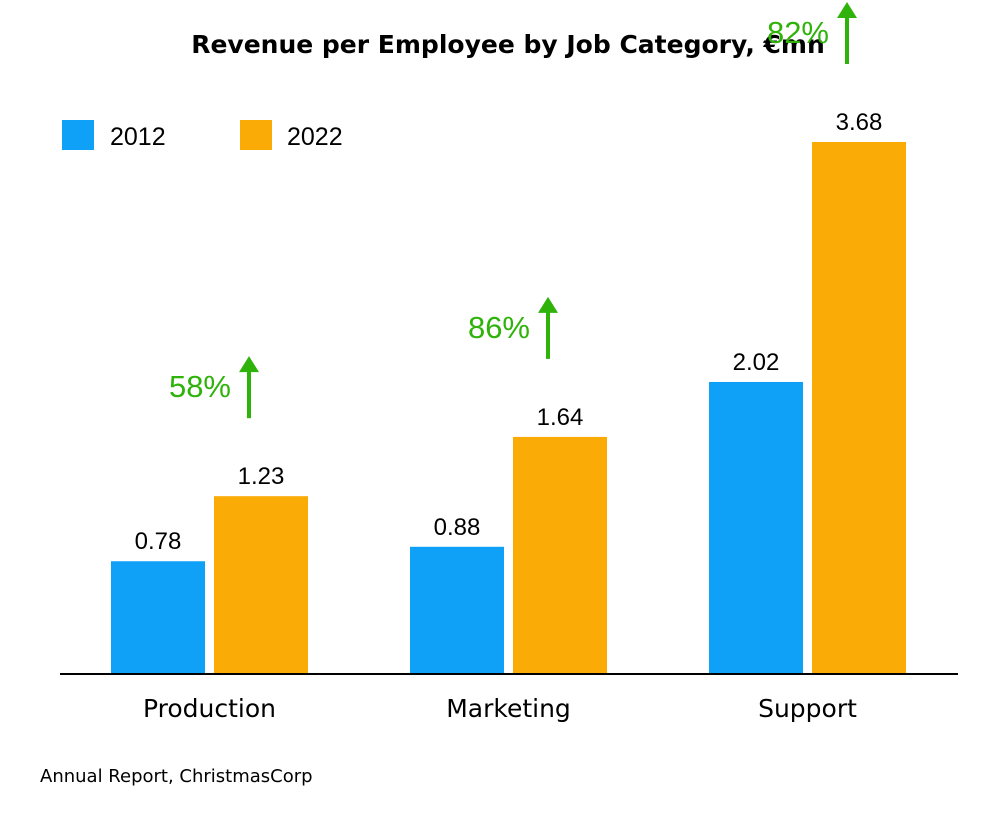  I want to click on legend-label-2022: 2022, so click(315, 137).